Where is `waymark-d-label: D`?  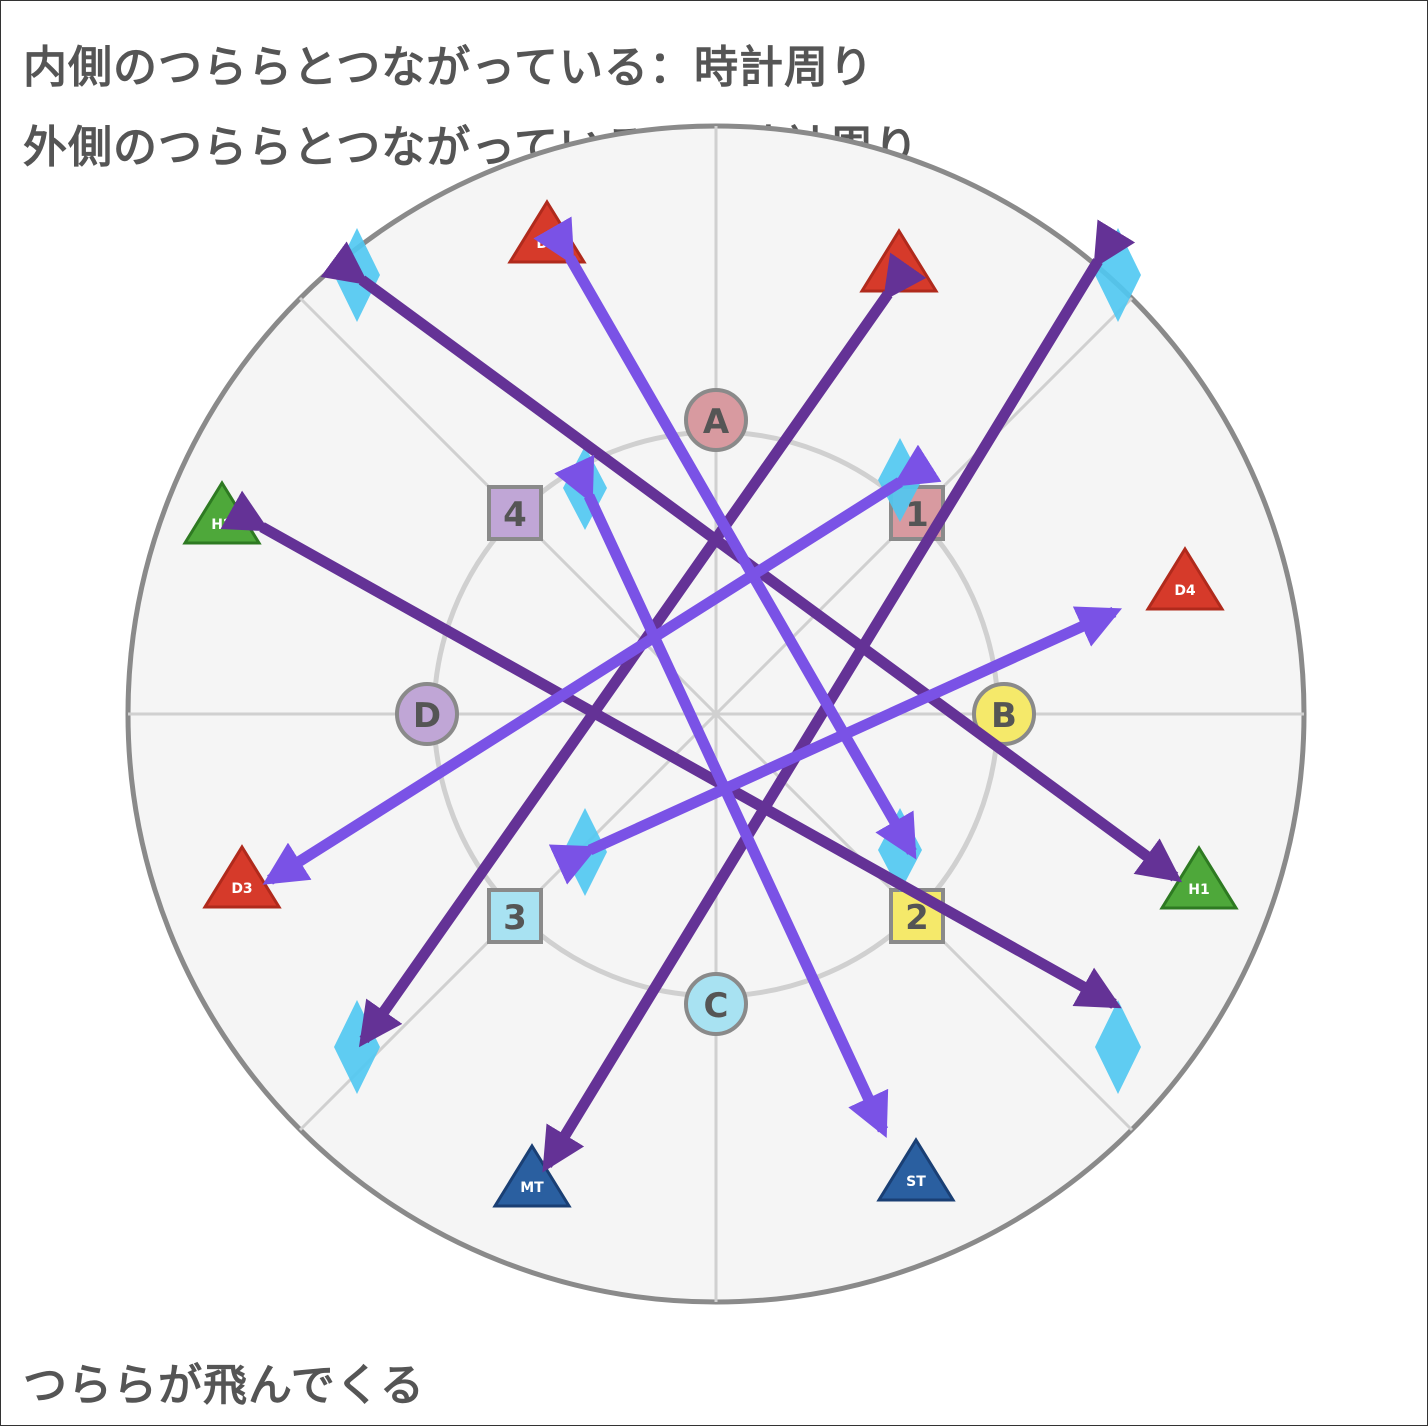 waymark-d-label: D is located at coordinates (427, 716).